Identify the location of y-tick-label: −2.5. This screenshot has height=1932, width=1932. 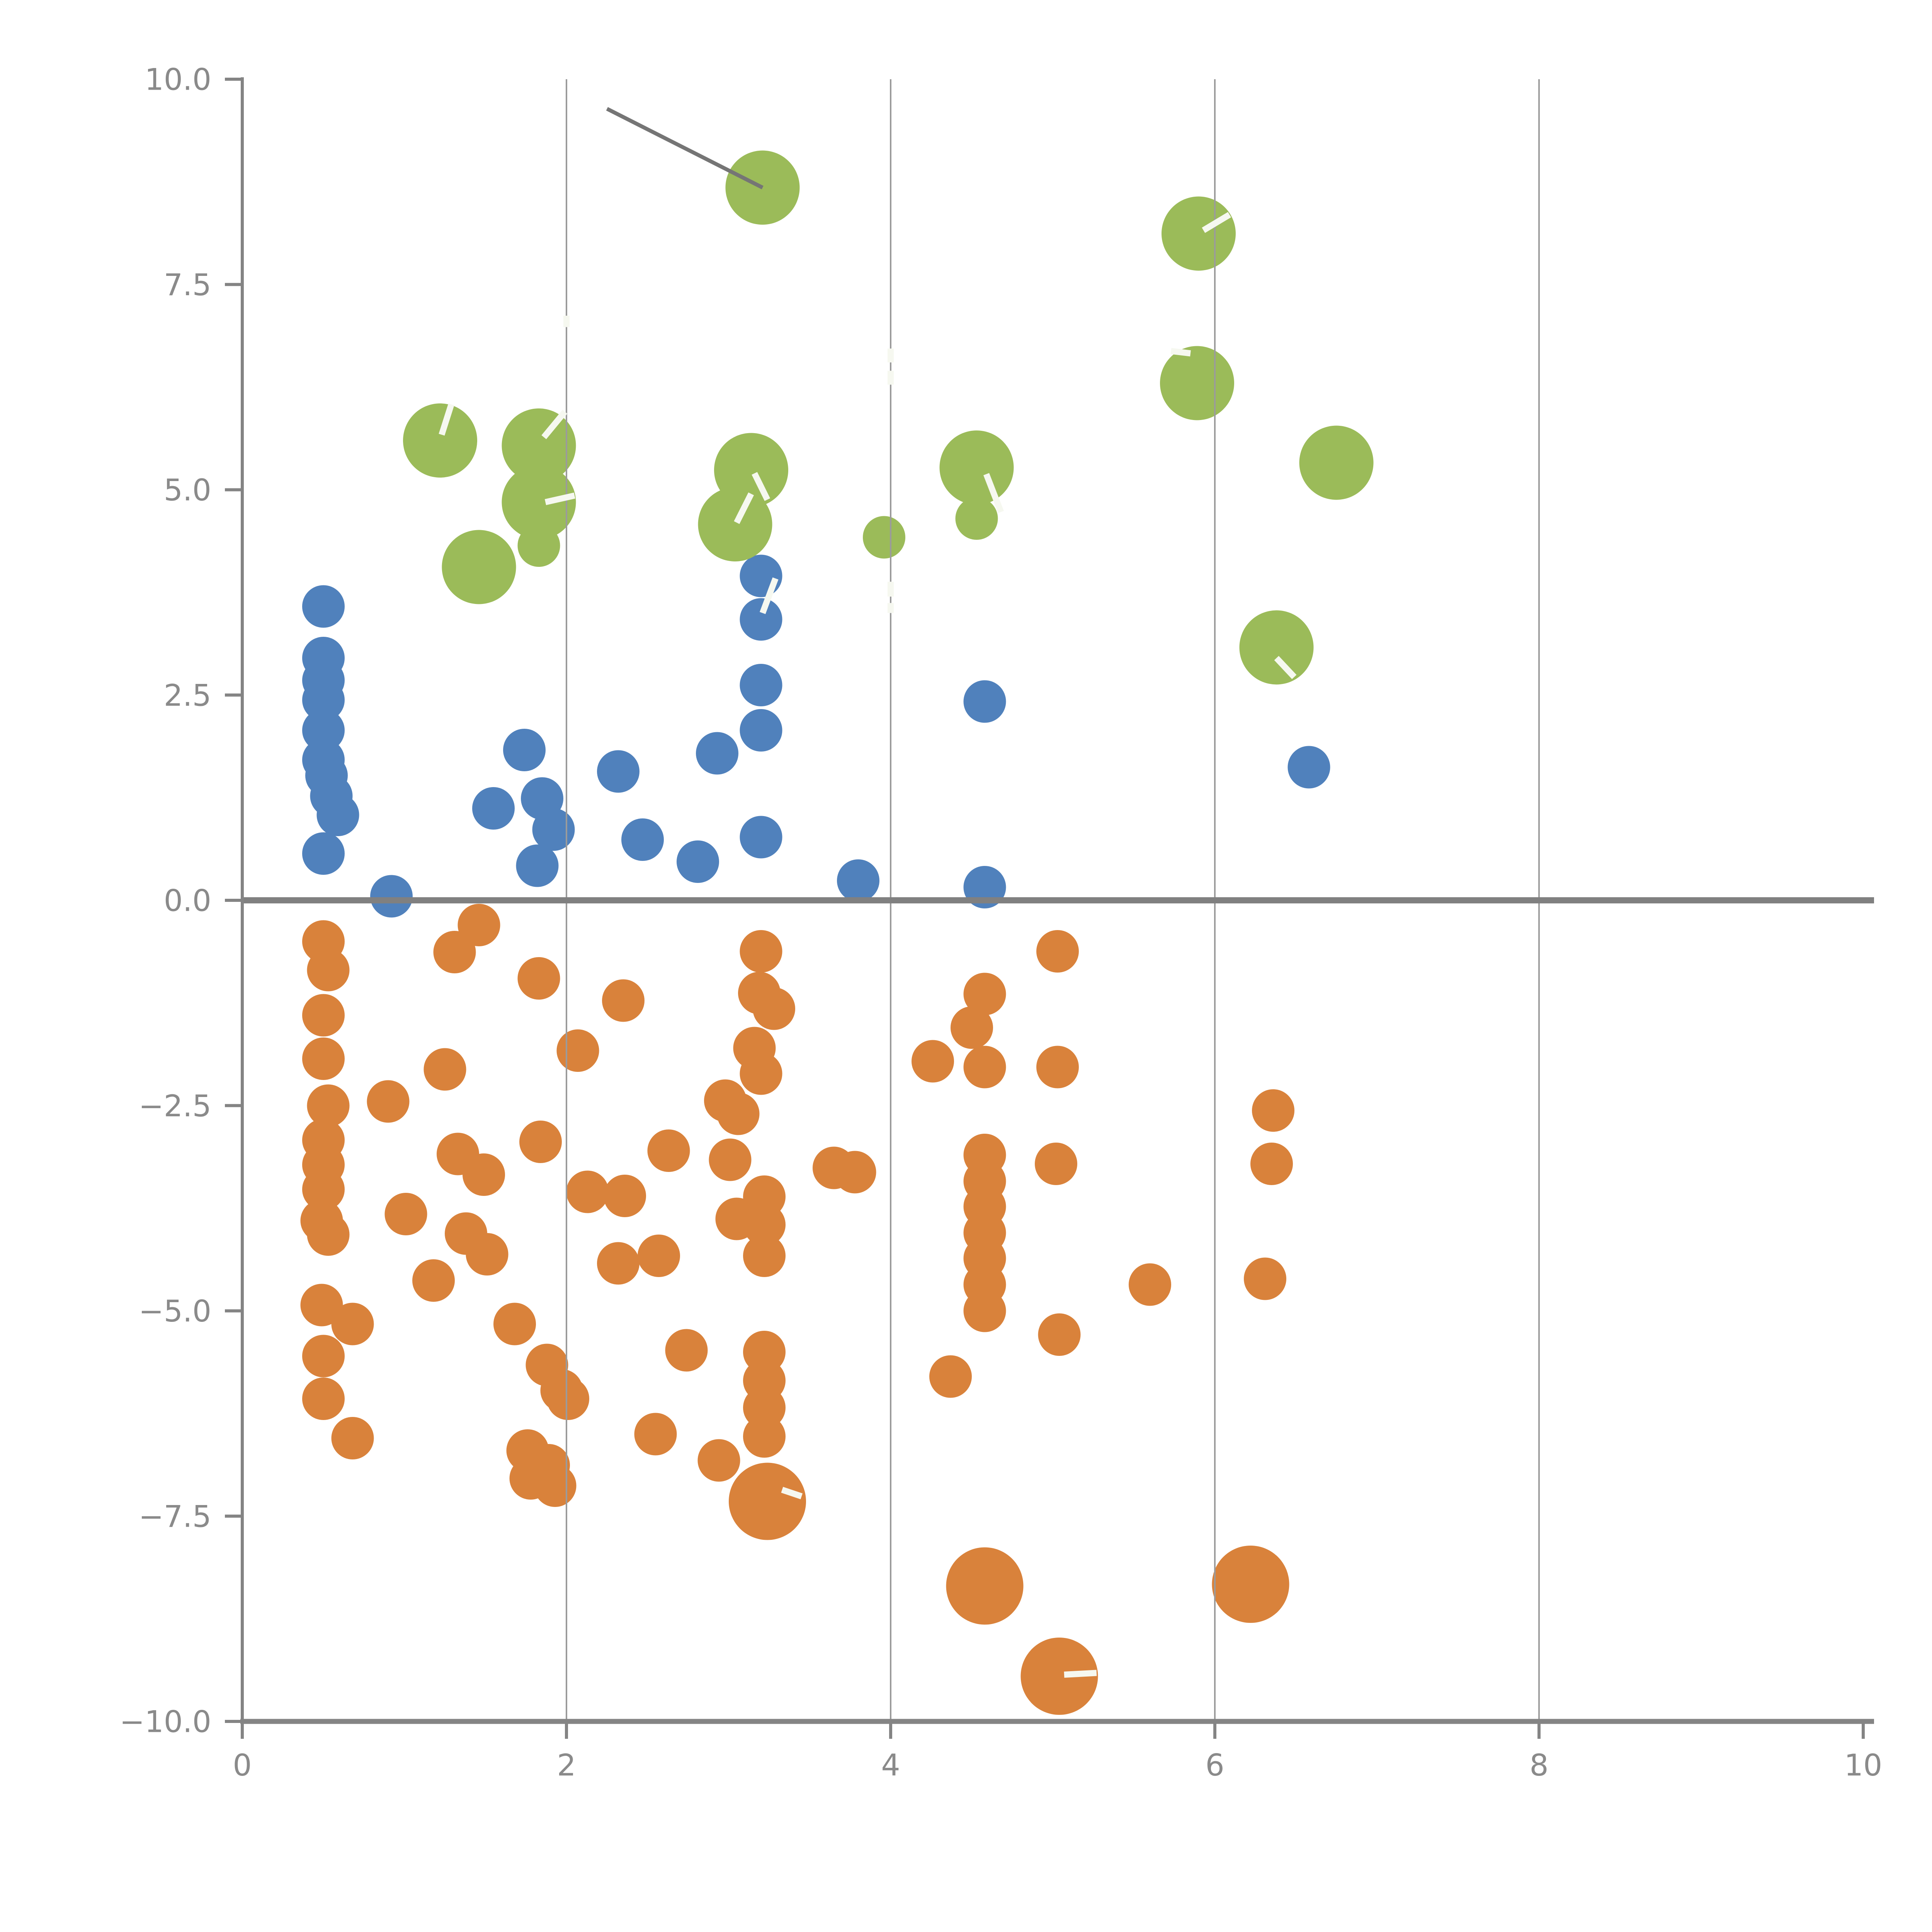
(175, 1106).